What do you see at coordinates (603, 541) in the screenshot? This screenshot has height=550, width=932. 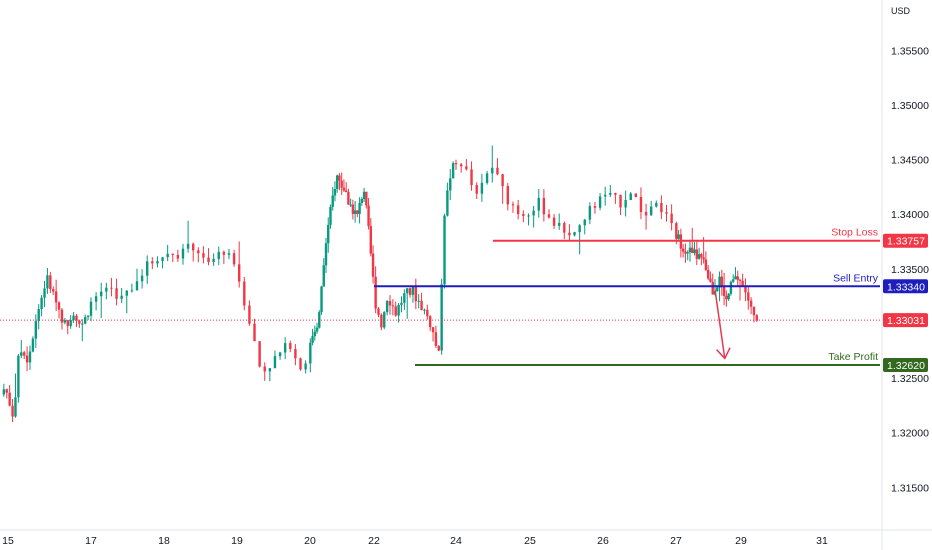 I see `date-tick-label: 26` at bounding box center [603, 541].